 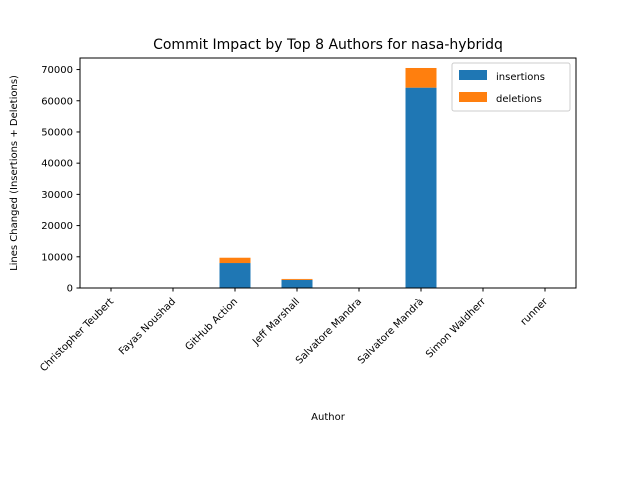 What do you see at coordinates (60, 180) in the screenshot?
I see `y-axis-ticks: 0 10000 20000 30000 40000 50000 60000 70000` at bounding box center [60, 180].